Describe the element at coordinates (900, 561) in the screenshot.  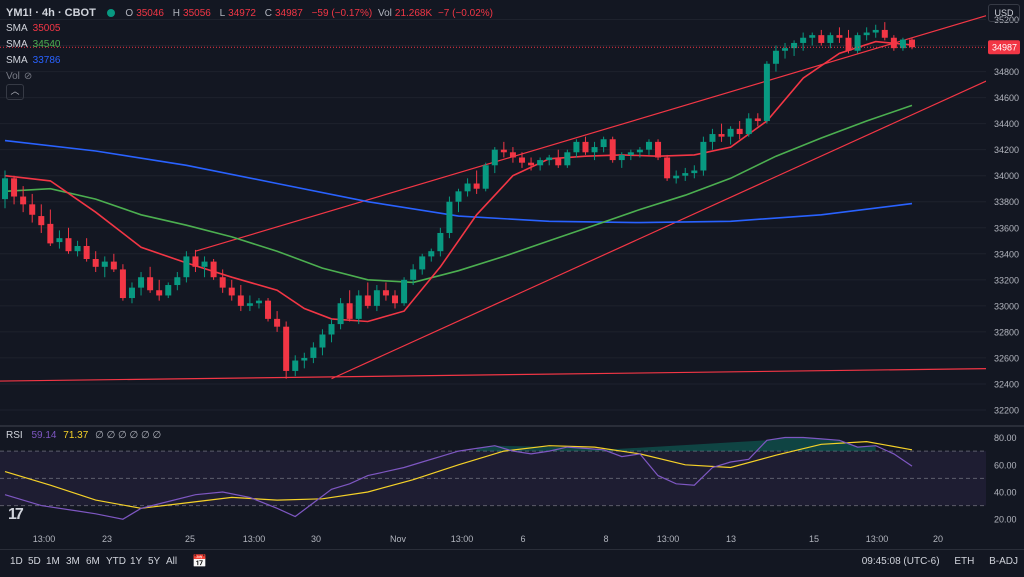
I see `clock-time: 09:45:08 (UTC-6)` at that location.